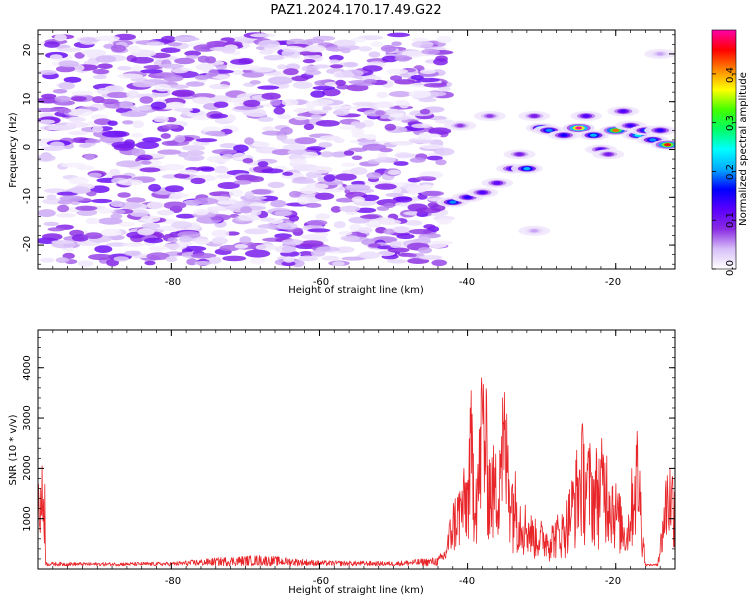  I want to click on bottom-x-tick-label: -60, so click(321, 581).